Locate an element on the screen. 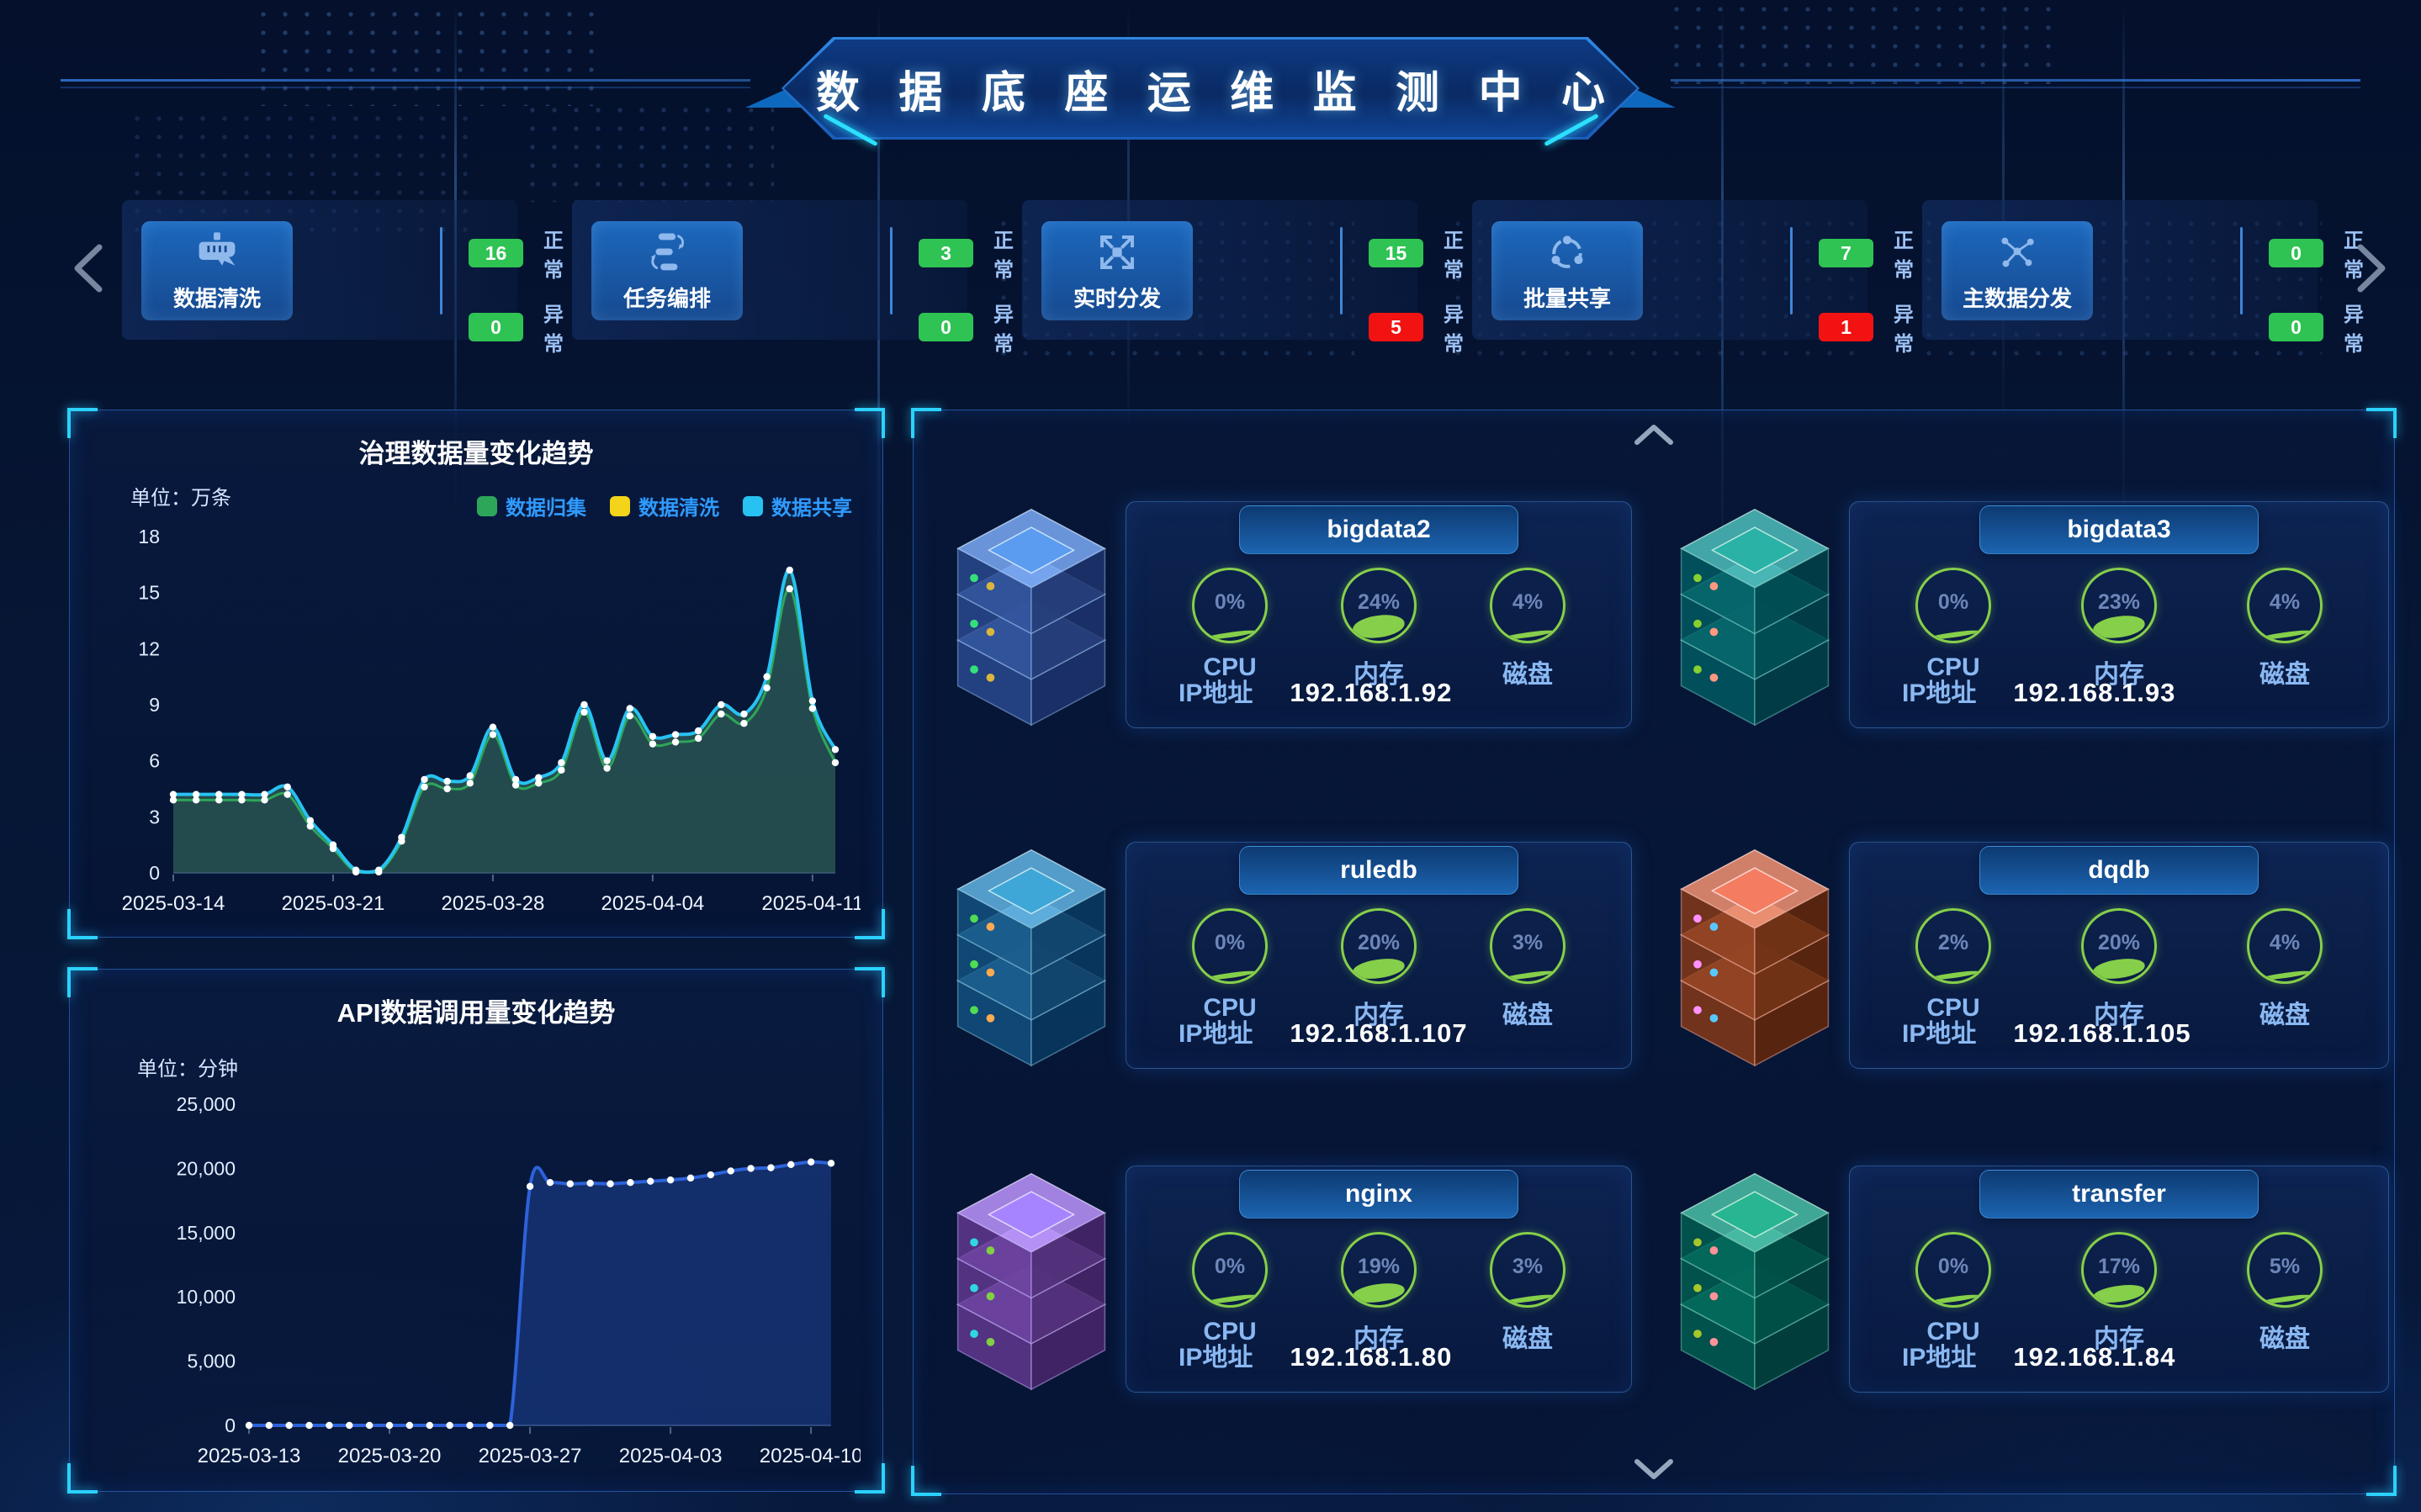 The image size is (2421, 1512). gauge: 3% 磁盘 is located at coordinates (1528, 969).